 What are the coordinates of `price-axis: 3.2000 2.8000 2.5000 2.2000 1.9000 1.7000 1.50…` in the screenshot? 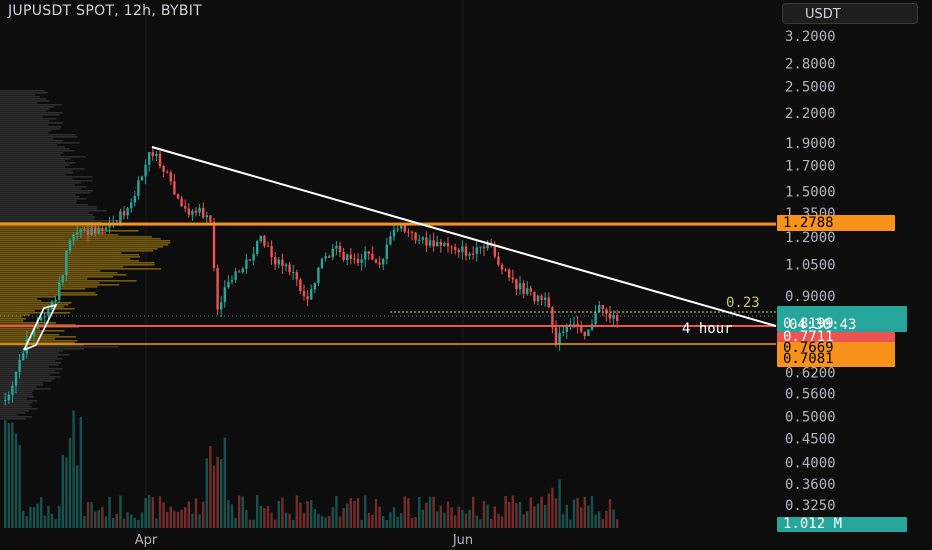 It's located at (810, 271).